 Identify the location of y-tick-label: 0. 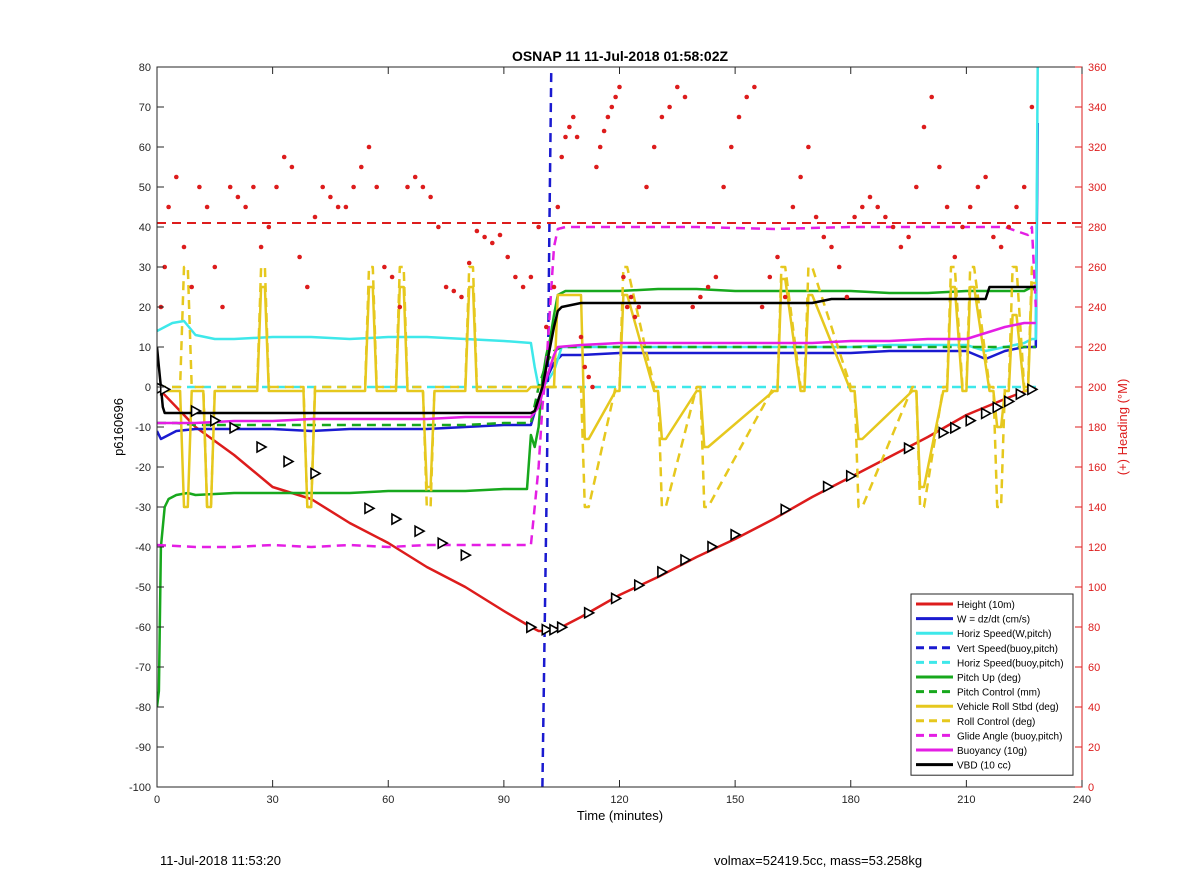
(148, 388).